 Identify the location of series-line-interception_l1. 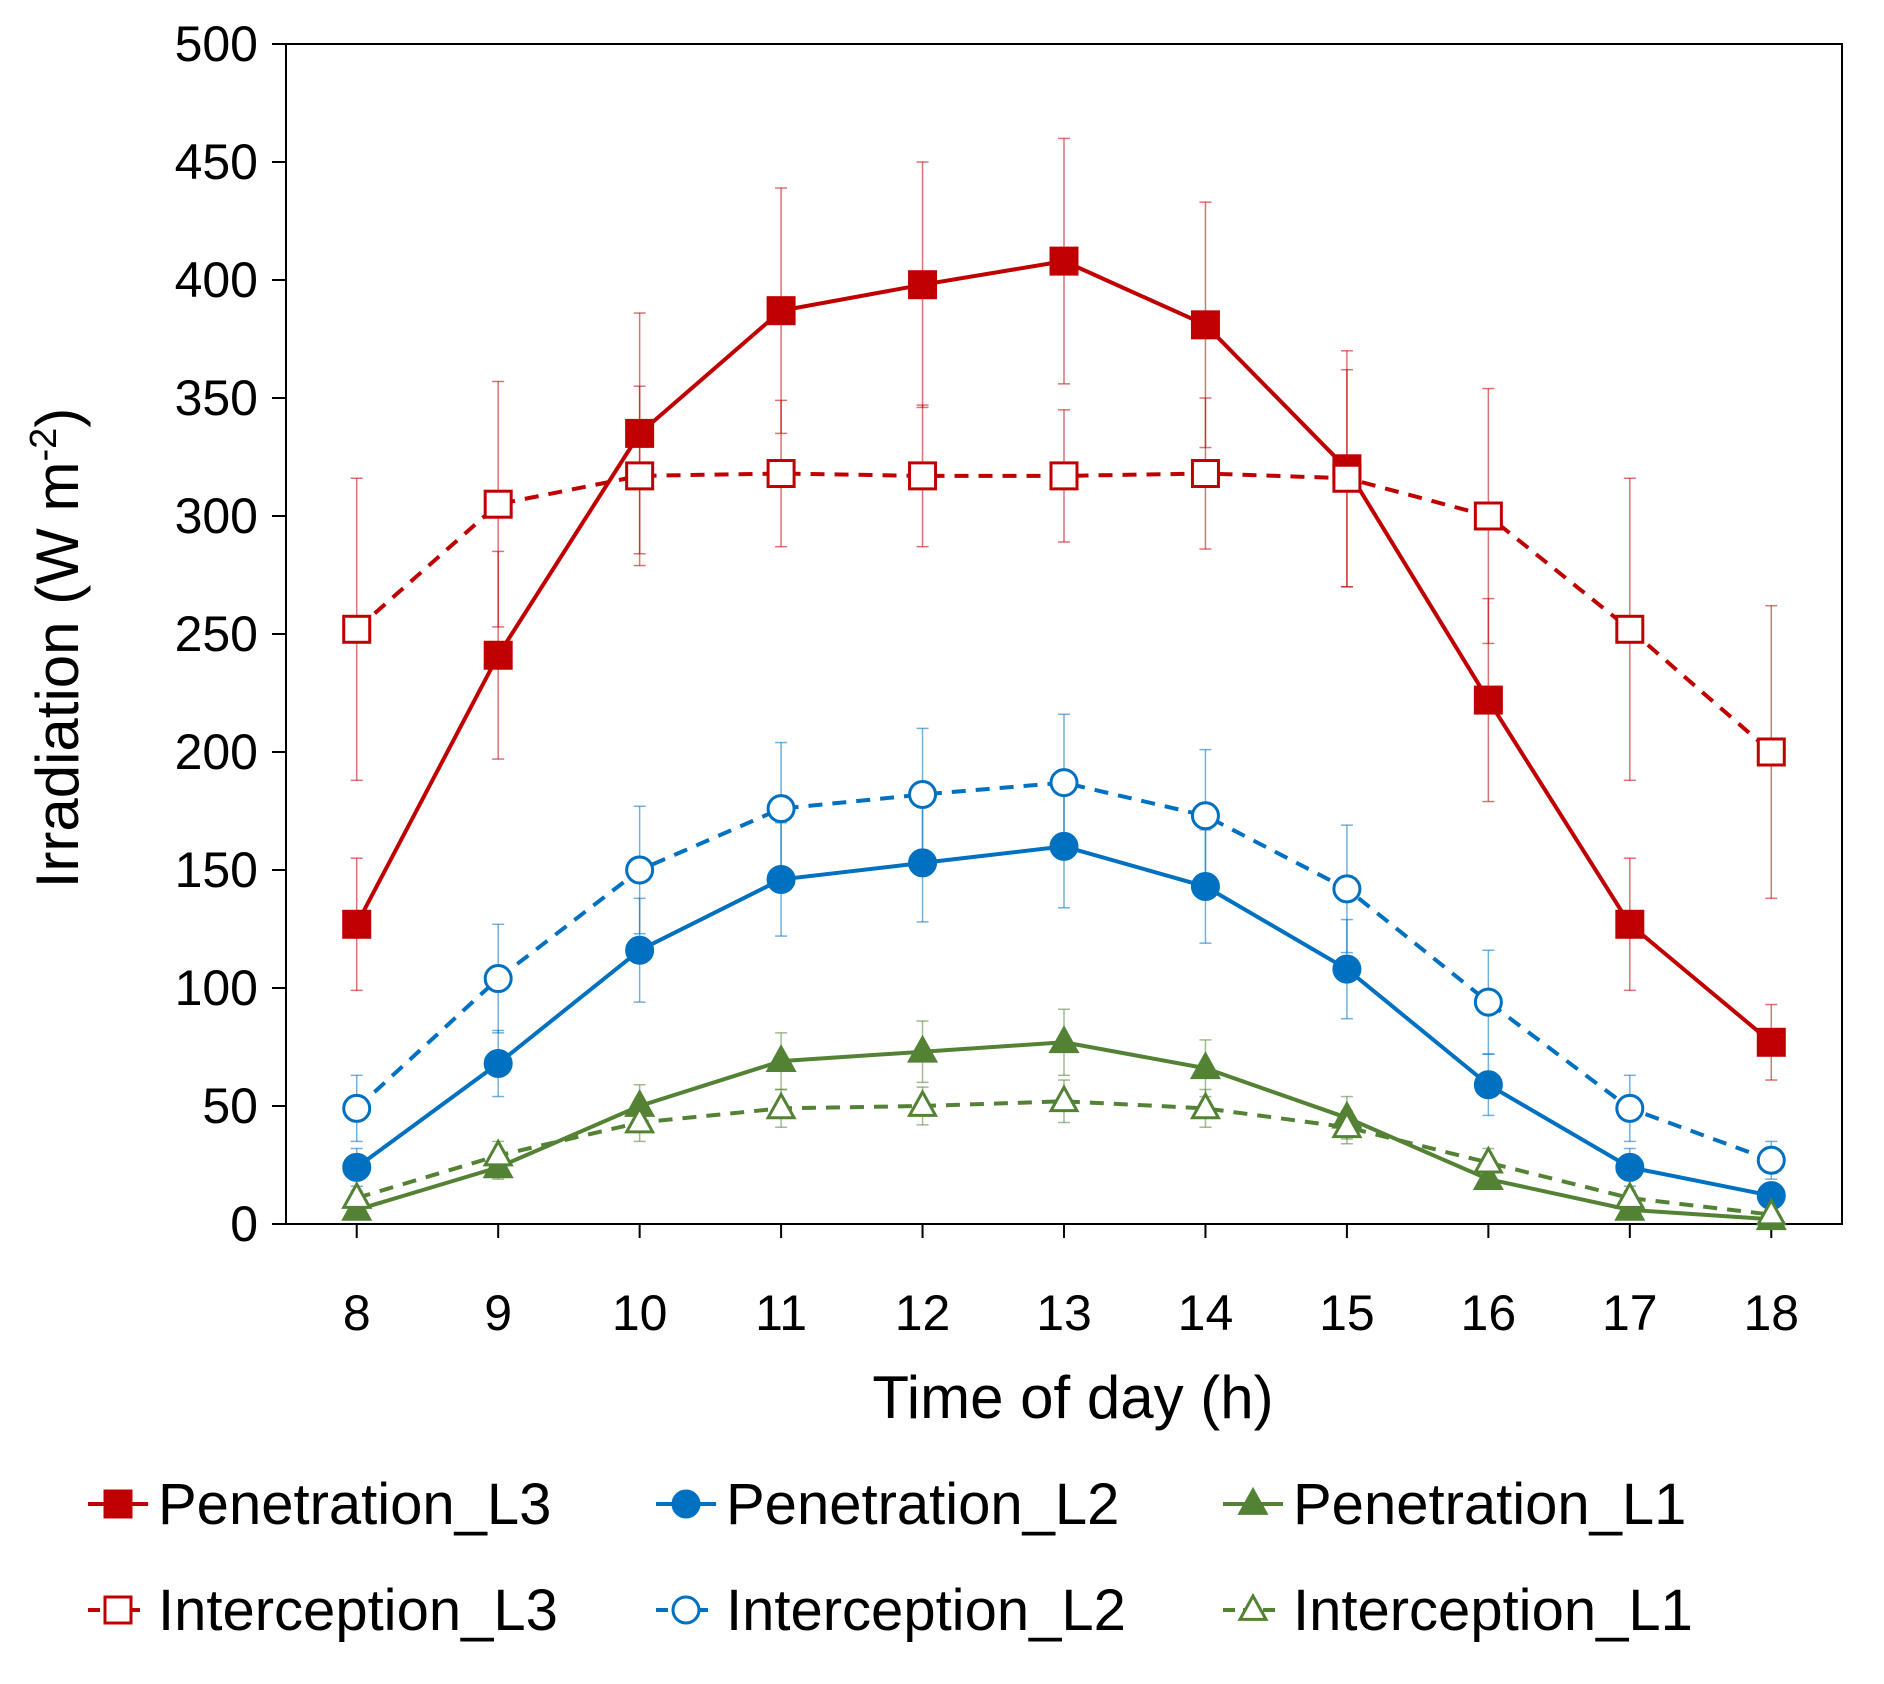
(1064, 1158).